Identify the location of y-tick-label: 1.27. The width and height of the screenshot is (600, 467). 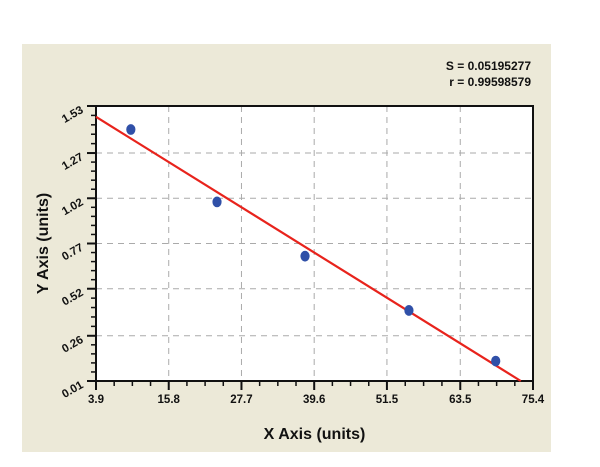
(72, 162).